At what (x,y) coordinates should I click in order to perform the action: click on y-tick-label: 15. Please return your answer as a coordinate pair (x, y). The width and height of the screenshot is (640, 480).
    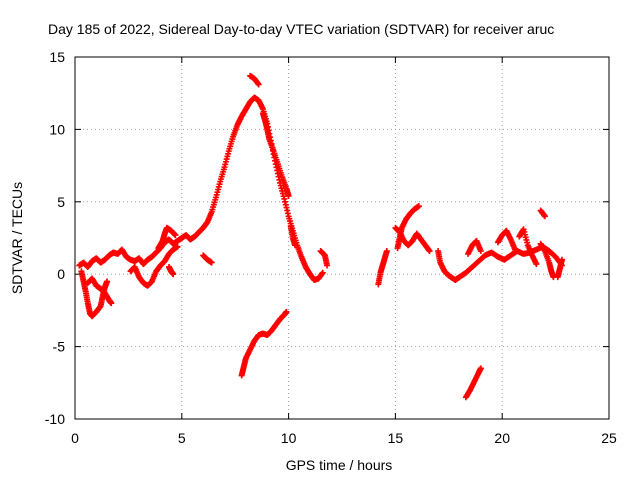
    Looking at the image, I should click on (57, 57).